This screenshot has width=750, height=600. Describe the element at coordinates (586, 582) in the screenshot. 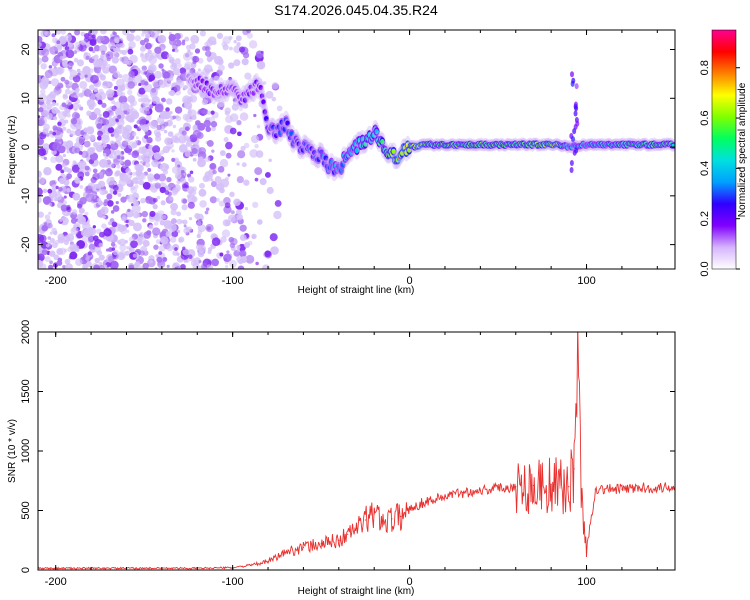

I see `snr-x-tick-label: 100` at that location.